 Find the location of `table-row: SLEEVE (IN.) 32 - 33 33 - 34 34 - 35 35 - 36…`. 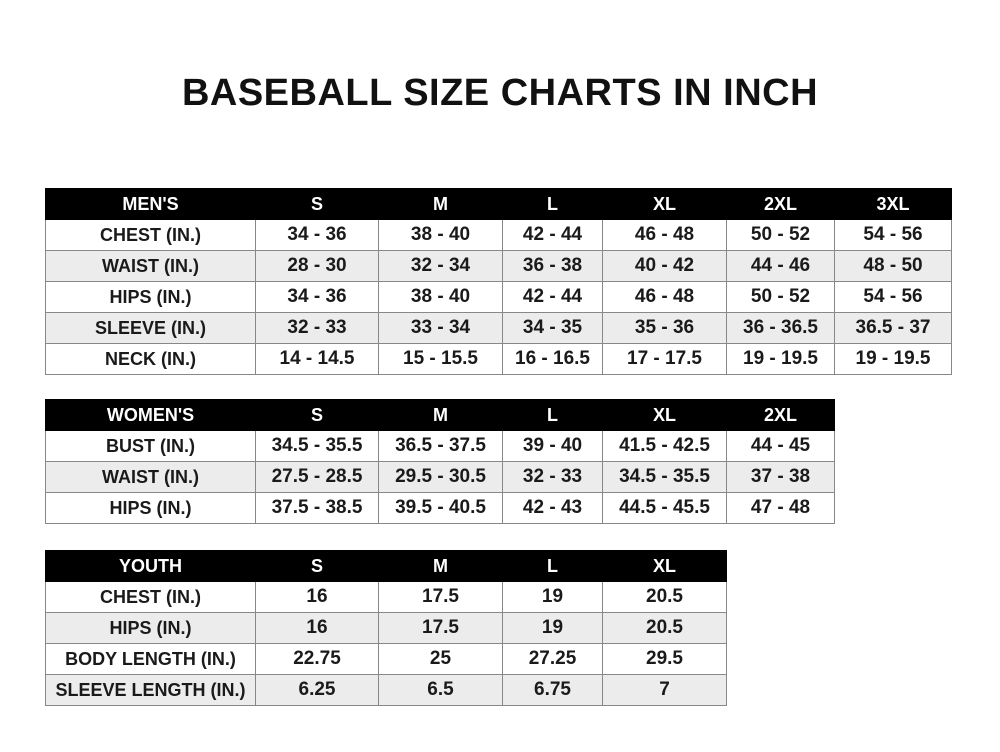

table-row: SLEEVE (IN.) 32 - 33 33 - 34 34 - 35 35 - 36… is located at coordinates (498, 328).